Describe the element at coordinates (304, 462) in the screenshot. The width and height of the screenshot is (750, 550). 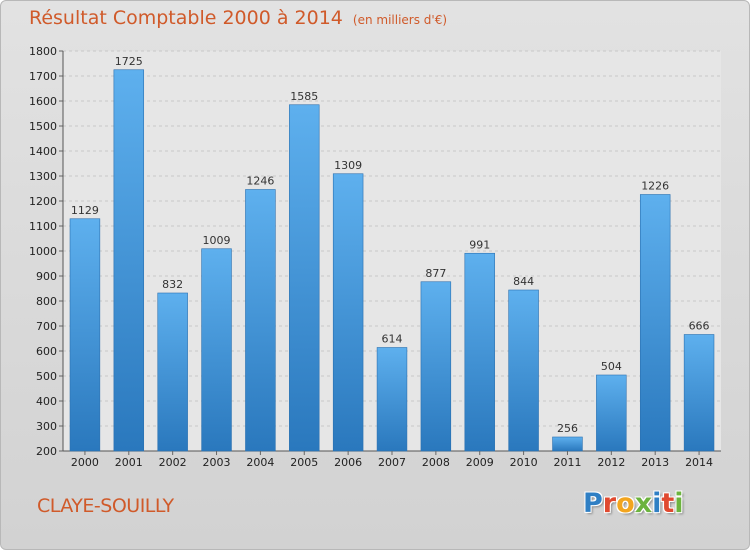
I see `x-tick-label-2005: 2005` at that location.